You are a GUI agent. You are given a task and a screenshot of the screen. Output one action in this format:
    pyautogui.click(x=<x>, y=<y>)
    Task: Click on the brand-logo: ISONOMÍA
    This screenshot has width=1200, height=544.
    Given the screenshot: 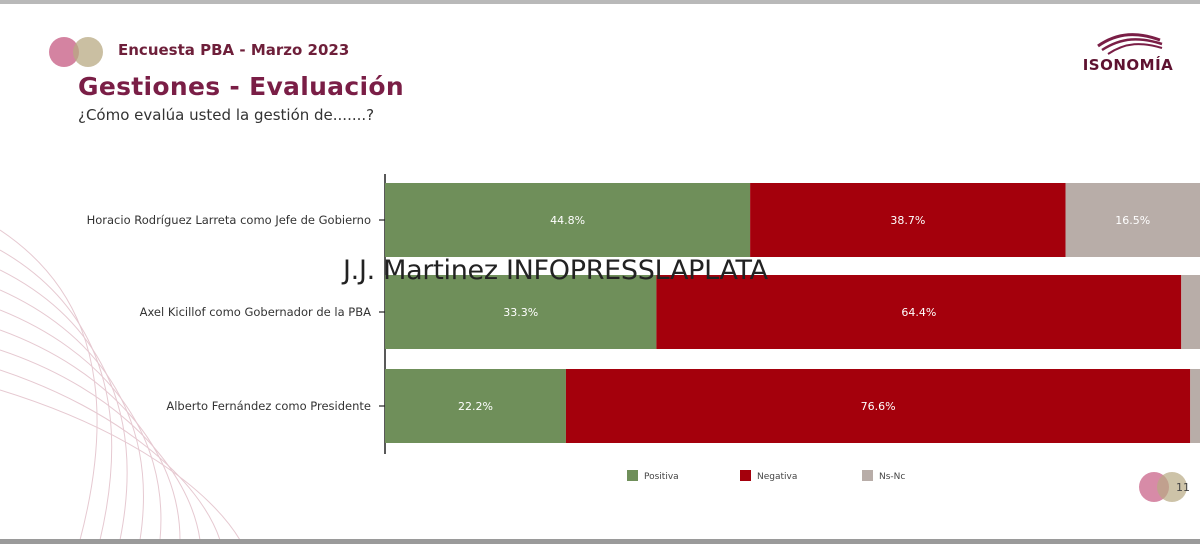 What is the action you would take?
    pyautogui.click(x=1128, y=52)
    